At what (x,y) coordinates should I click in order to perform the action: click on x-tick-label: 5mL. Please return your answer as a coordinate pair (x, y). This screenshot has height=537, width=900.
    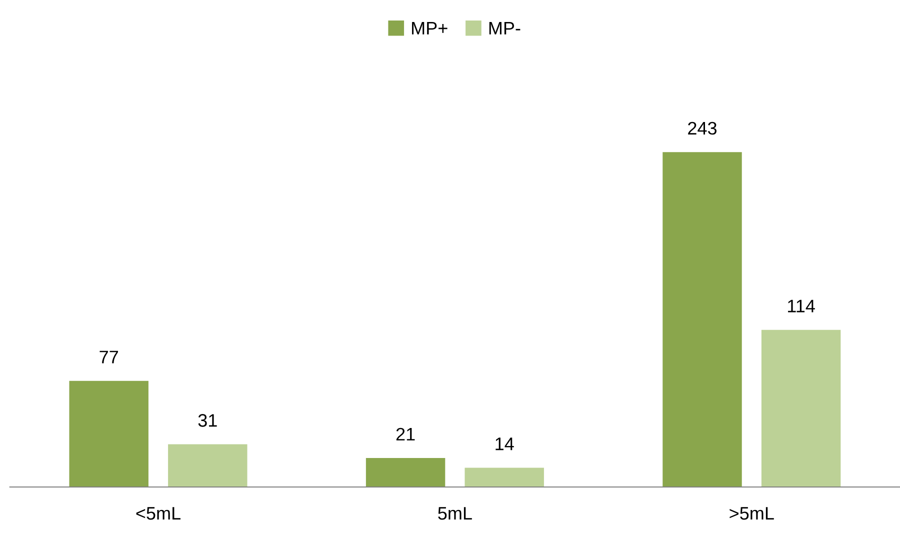
    Looking at the image, I should click on (455, 513).